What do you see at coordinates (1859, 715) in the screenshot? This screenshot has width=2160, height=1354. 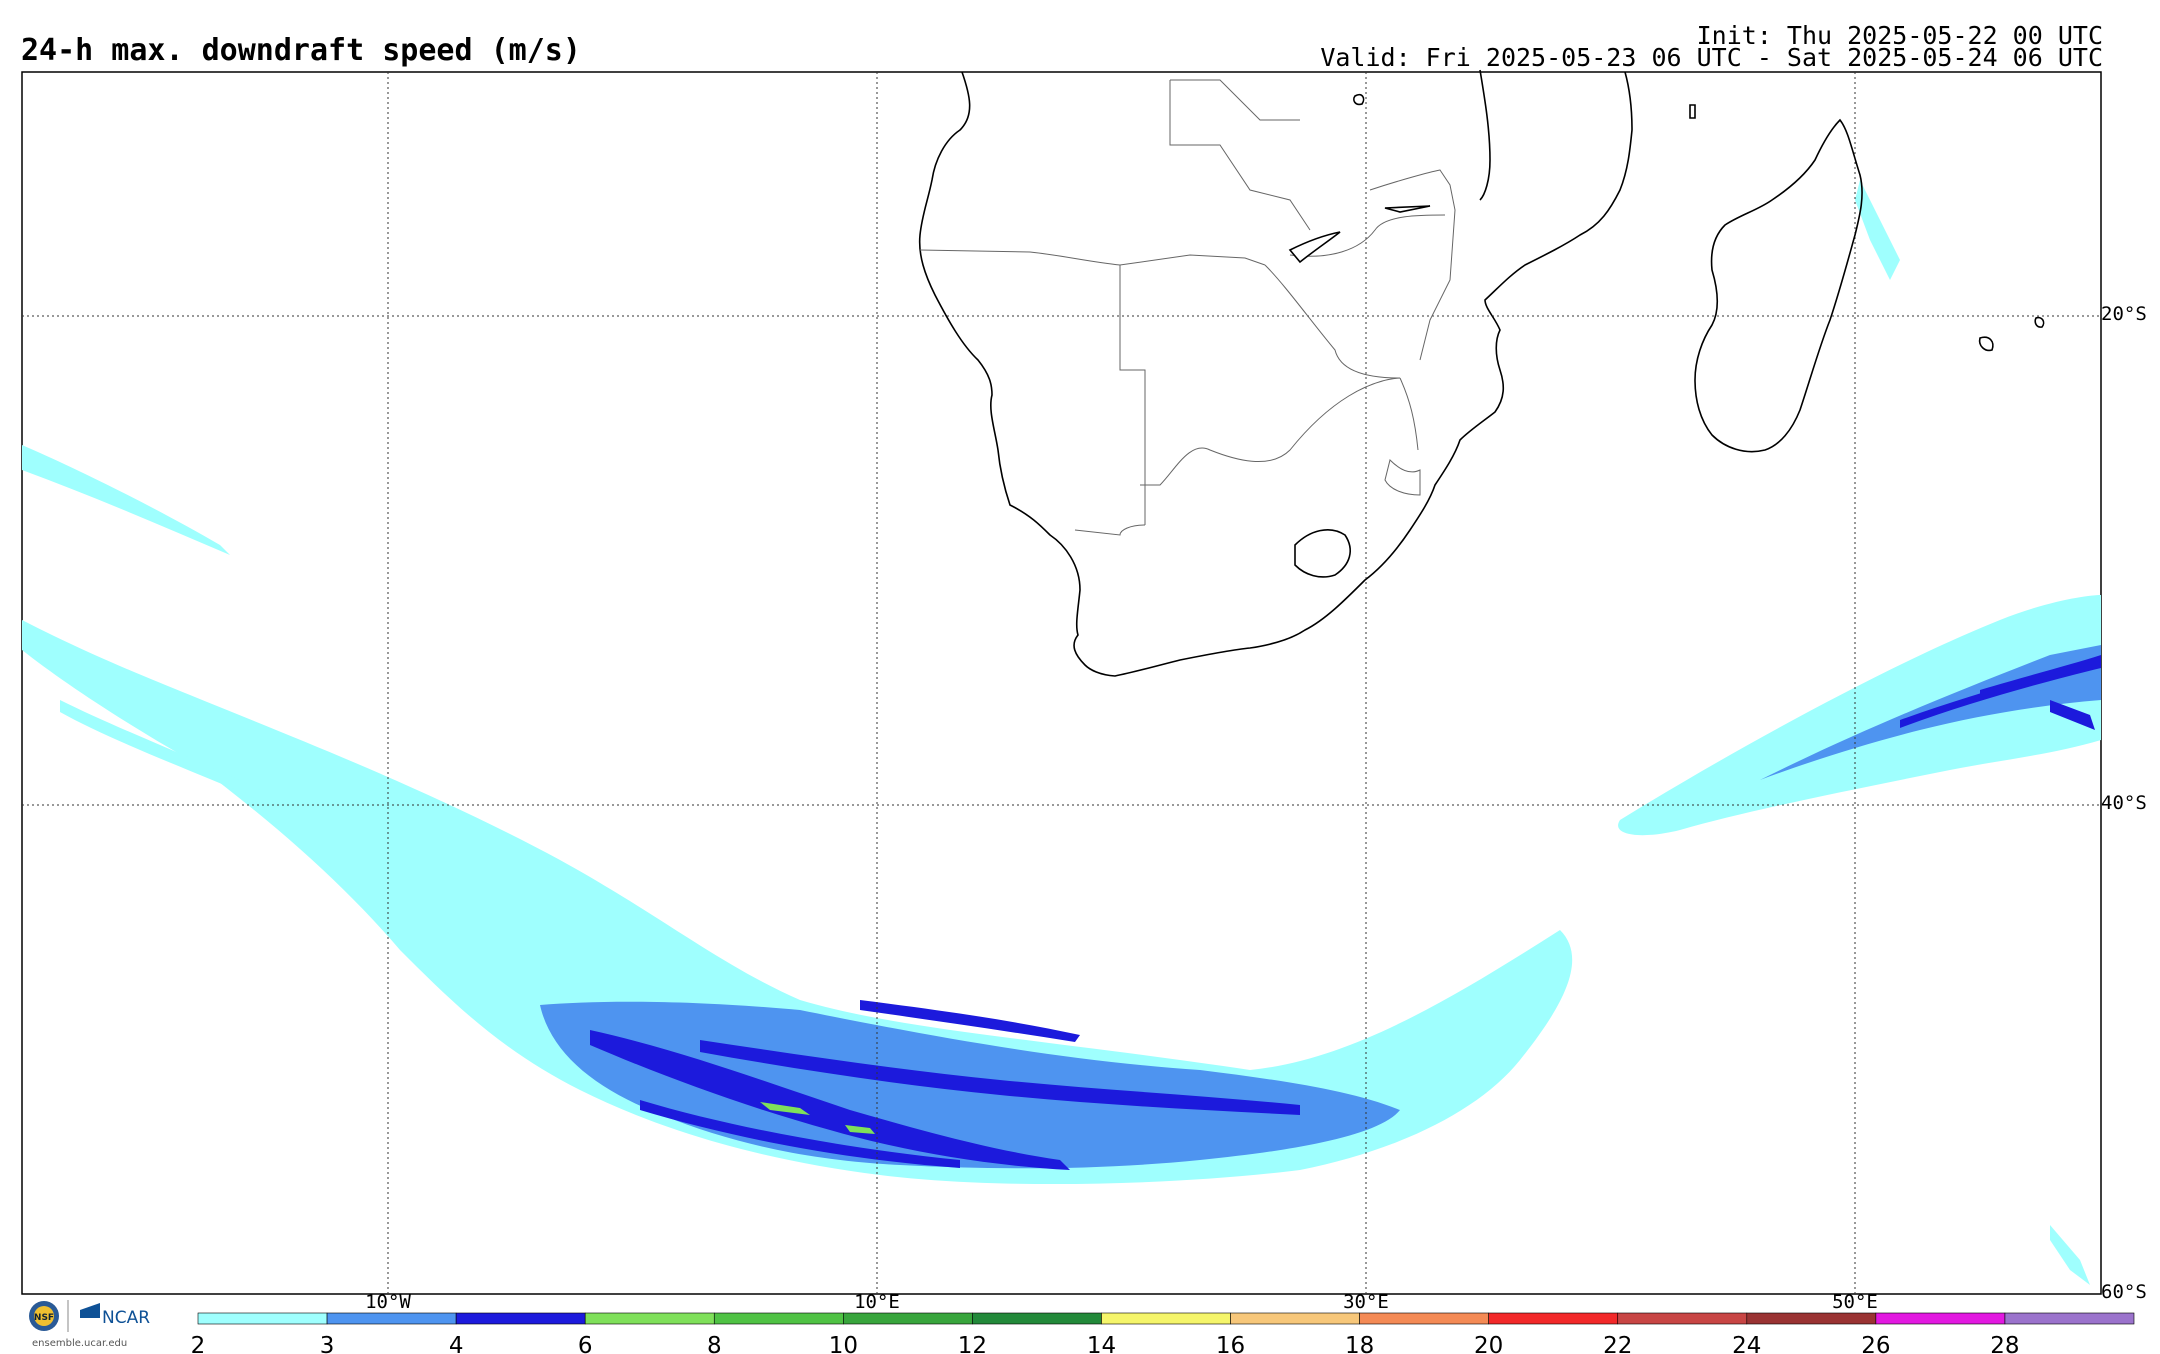 I see `swath-light-east` at bounding box center [1859, 715].